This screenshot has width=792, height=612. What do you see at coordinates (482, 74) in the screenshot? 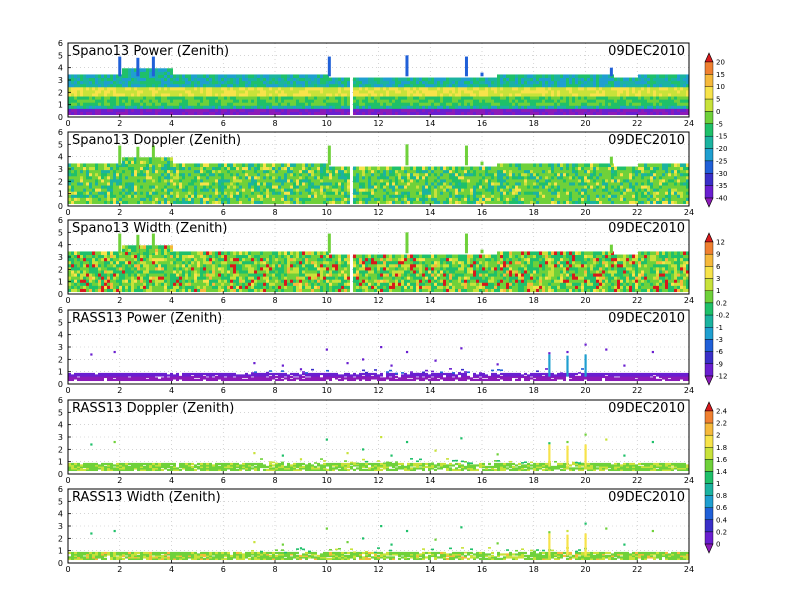
I see `spike-mark` at bounding box center [482, 74].